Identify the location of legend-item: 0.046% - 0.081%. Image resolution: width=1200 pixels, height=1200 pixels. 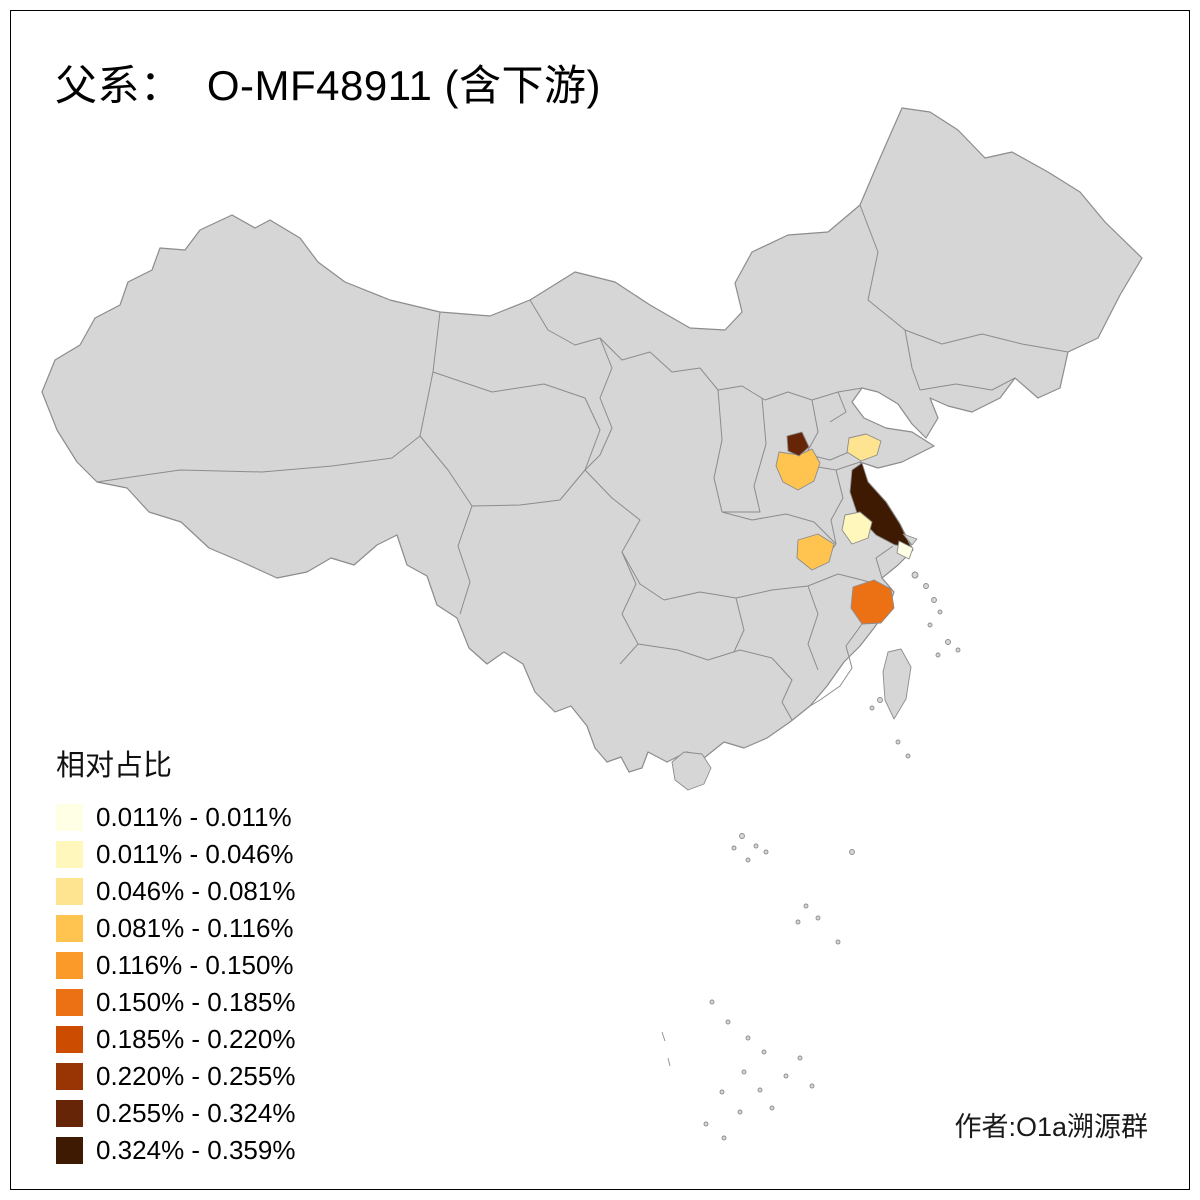
(175, 891).